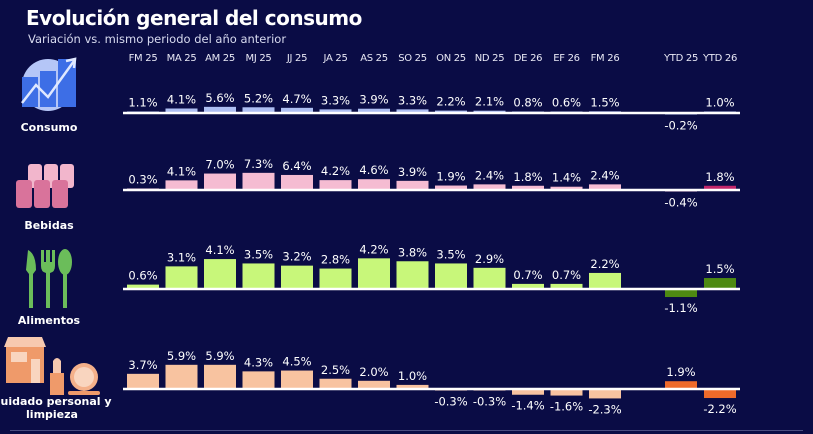  What do you see at coordinates (142, 103) in the screenshot?
I see `data-label: 1.1%` at bounding box center [142, 103].